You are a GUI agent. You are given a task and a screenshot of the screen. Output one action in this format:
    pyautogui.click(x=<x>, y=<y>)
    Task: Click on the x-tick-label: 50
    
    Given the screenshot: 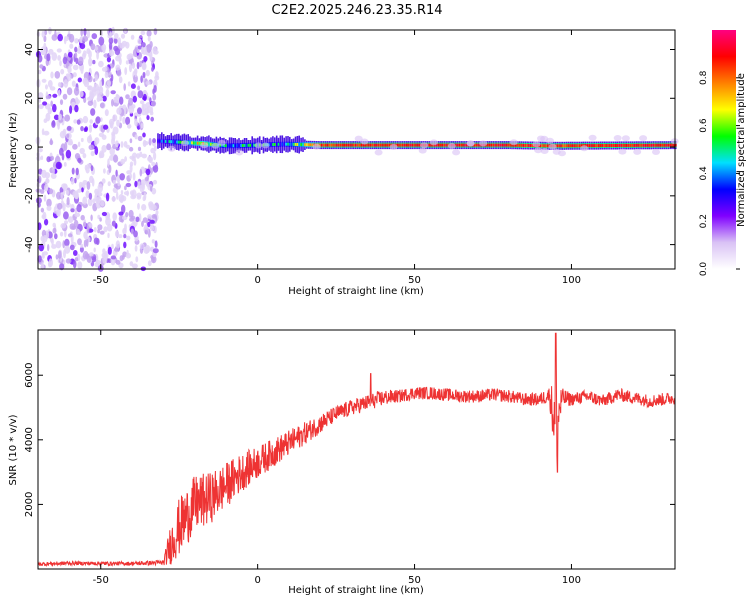 What is the action you would take?
    pyautogui.click(x=414, y=280)
    